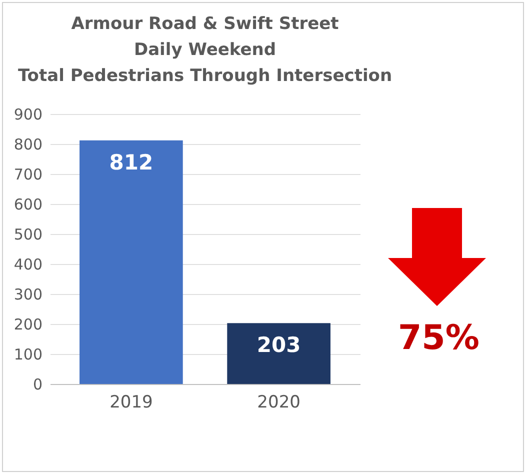 The width and height of the screenshot is (527, 475). What do you see at coordinates (28, 145) in the screenshot?
I see `y-tick-label: 800` at bounding box center [28, 145].